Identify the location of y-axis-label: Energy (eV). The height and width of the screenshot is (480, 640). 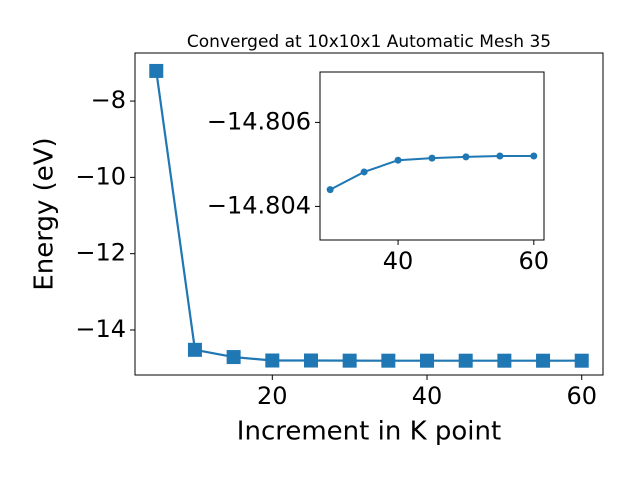
(45, 213).